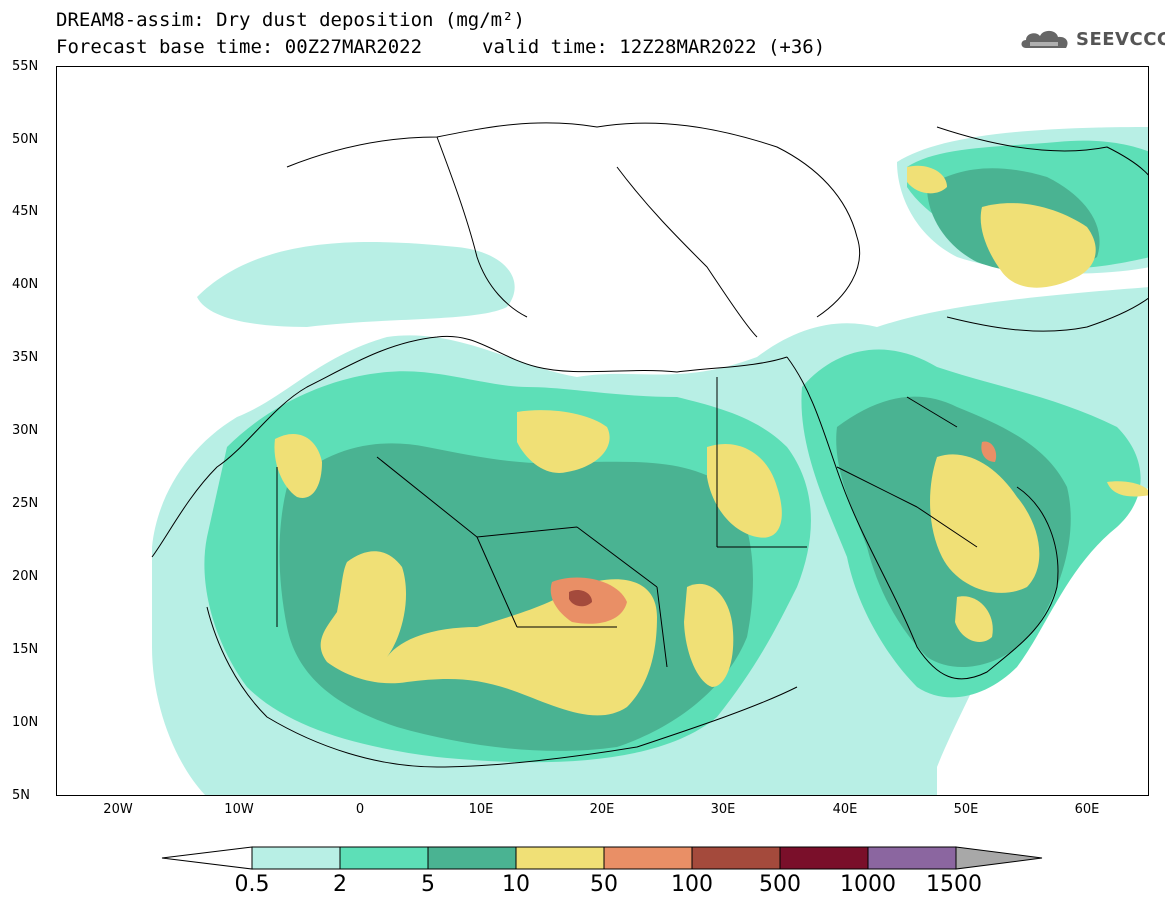 This screenshot has width=1165, height=907. I want to click on lat-label-10n: 10N, so click(25, 722).